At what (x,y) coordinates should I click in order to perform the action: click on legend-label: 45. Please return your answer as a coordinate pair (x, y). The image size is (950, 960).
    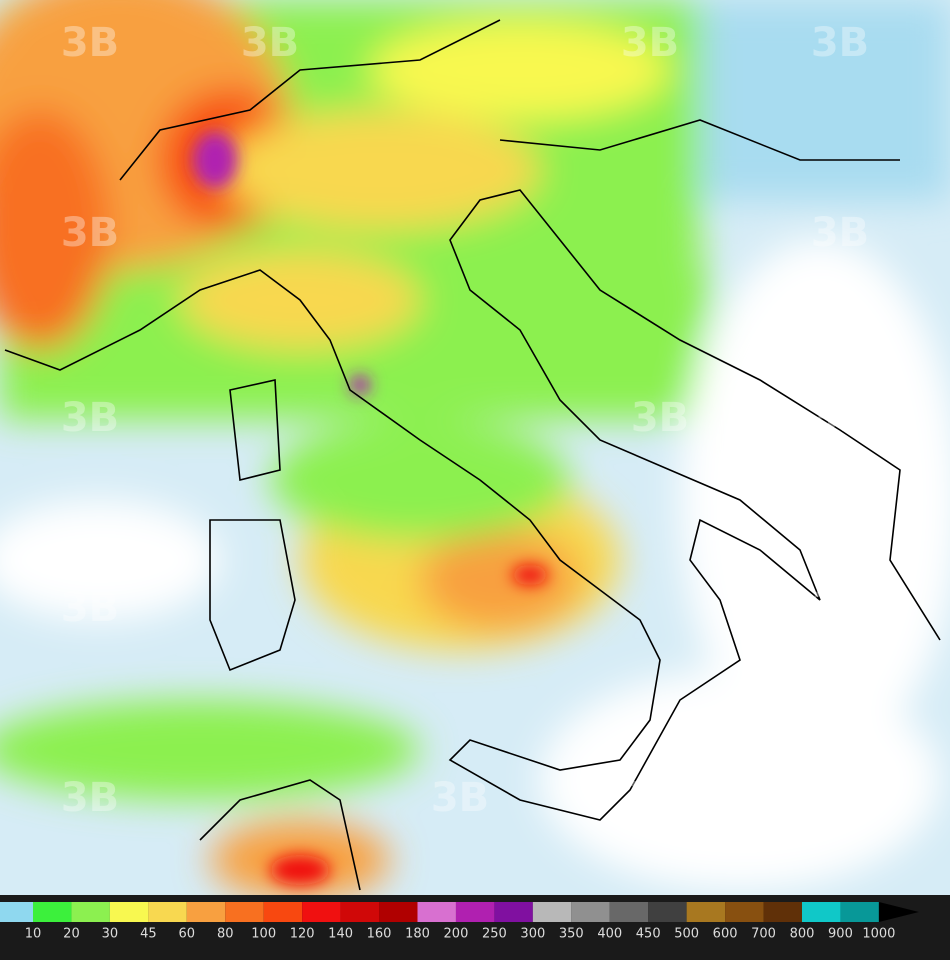
    Looking at the image, I should click on (148, 934).